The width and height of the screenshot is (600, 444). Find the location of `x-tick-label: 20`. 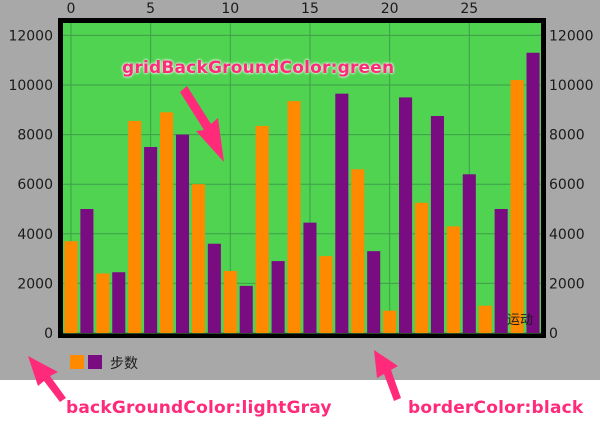

x-tick-label: 20 is located at coordinates (390, 9).